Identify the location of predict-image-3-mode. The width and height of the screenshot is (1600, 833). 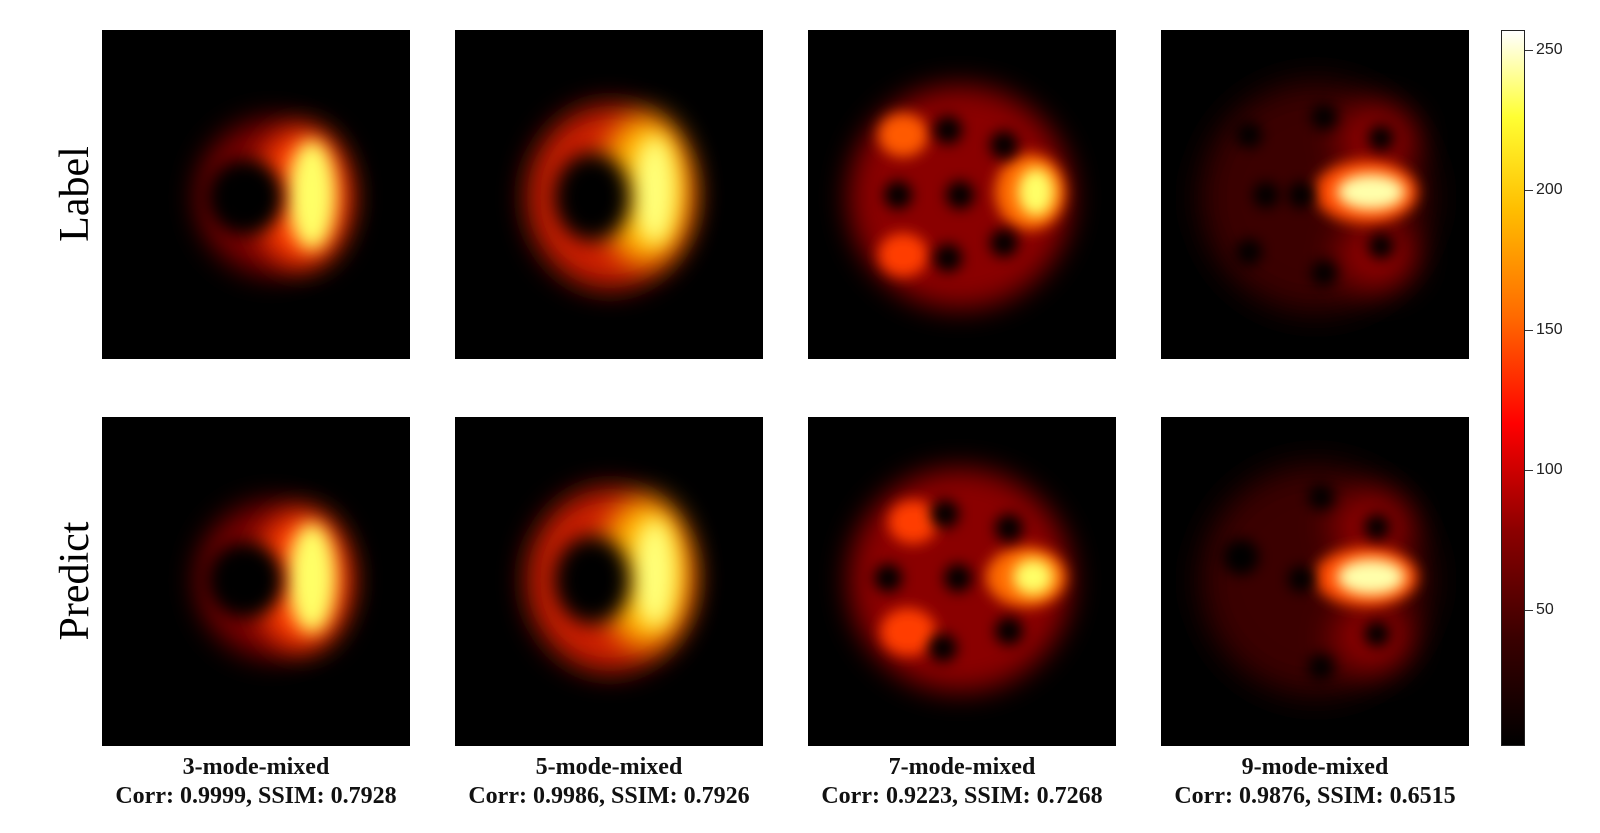
(256, 581).